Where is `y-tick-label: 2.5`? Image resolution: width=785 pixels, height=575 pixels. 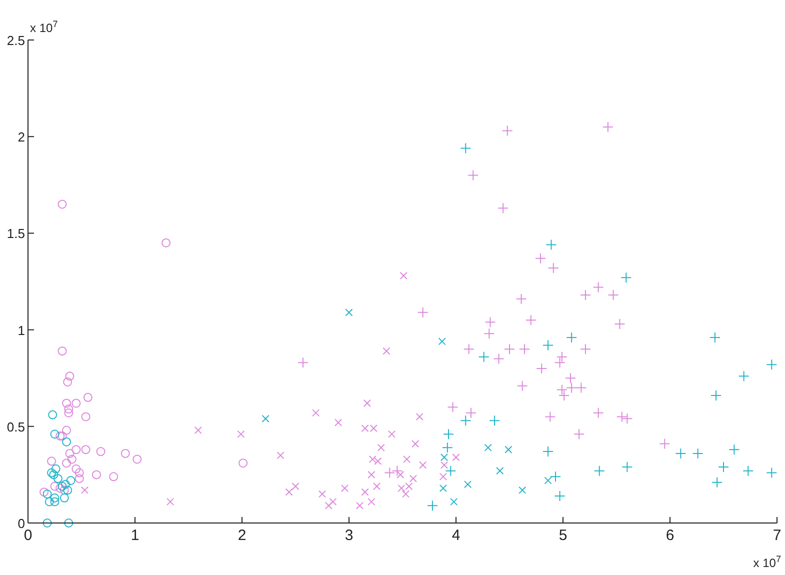 y-tick-label: 2.5 is located at coordinates (15, 40).